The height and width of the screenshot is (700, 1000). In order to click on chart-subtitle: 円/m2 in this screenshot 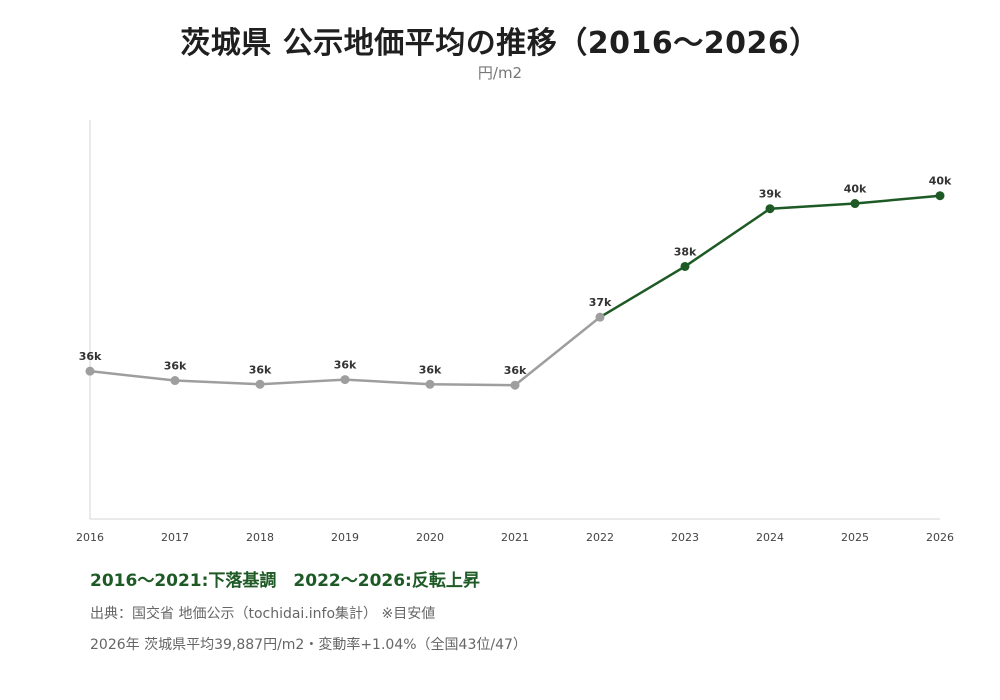, I will do `click(500, 73)`.